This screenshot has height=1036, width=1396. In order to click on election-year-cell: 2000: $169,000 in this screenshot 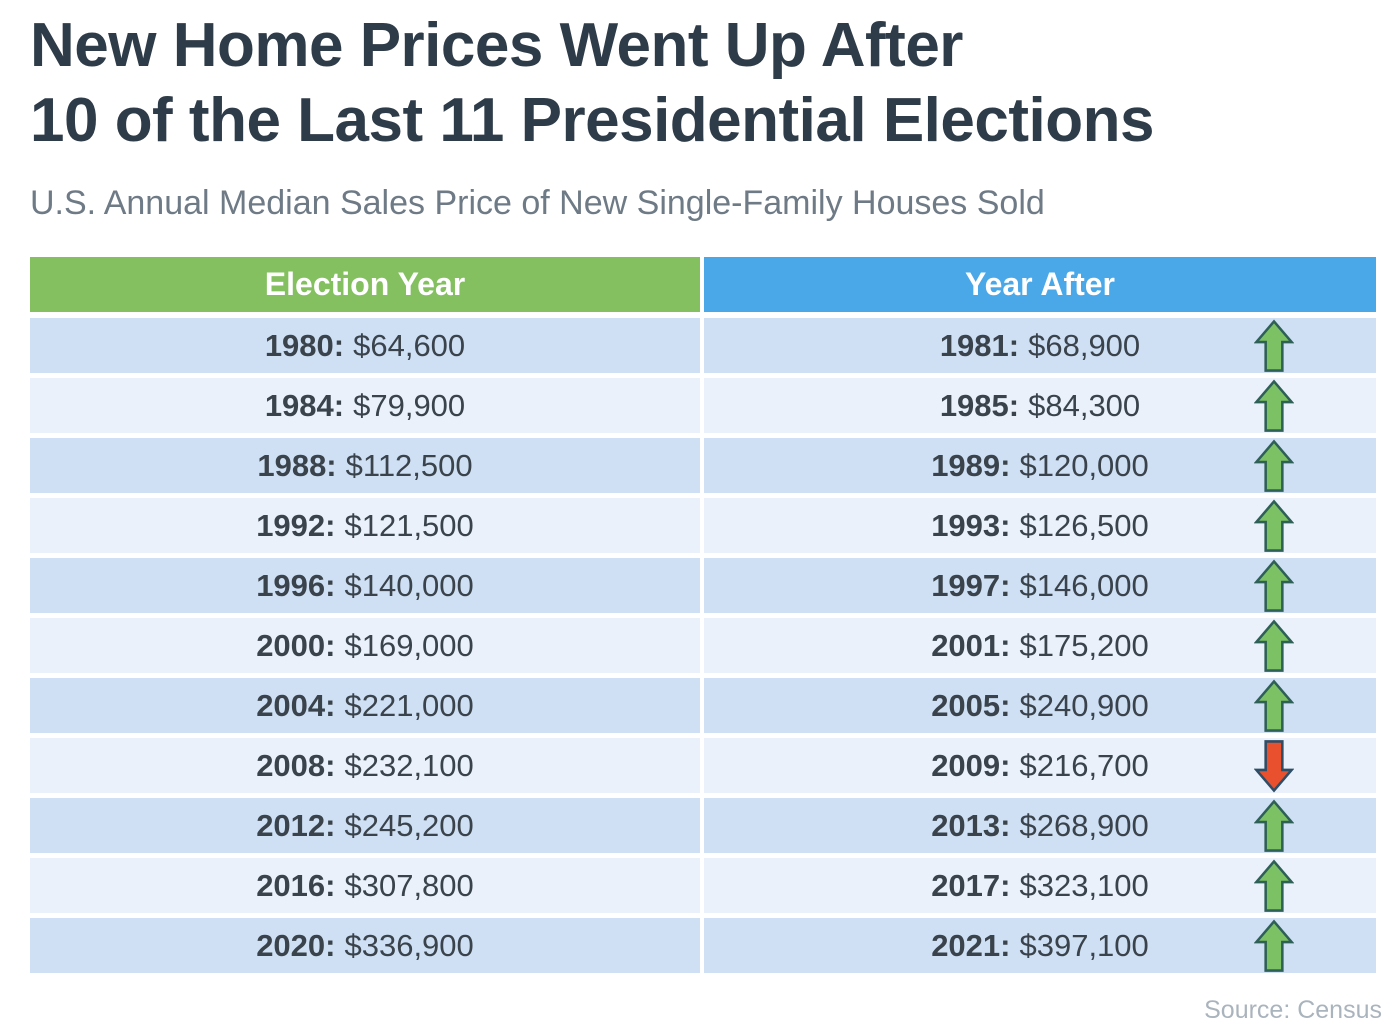, I will do `click(365, 645)`.